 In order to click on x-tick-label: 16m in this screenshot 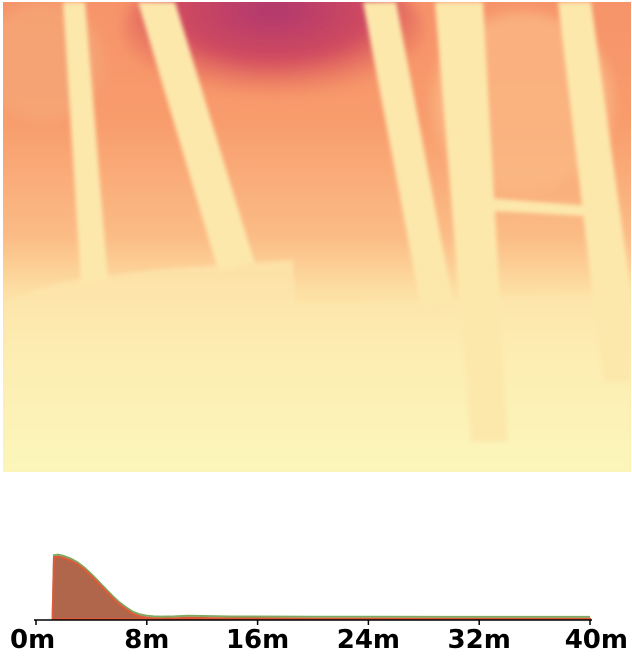, I will do `click(257, 640)`.